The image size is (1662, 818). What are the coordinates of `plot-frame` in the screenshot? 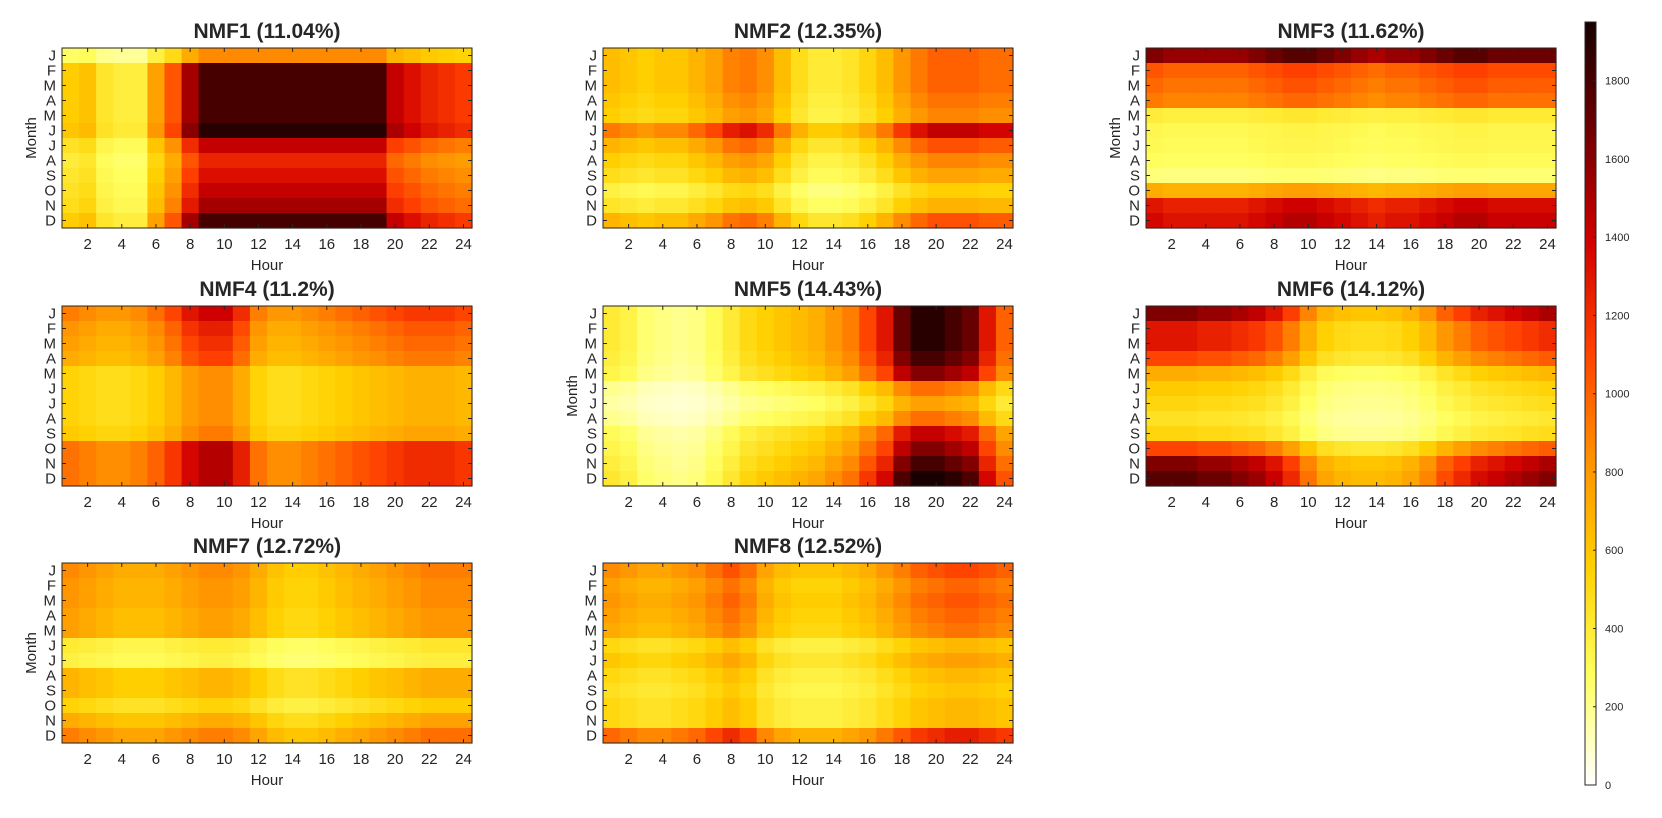 It's located at (808, 138).